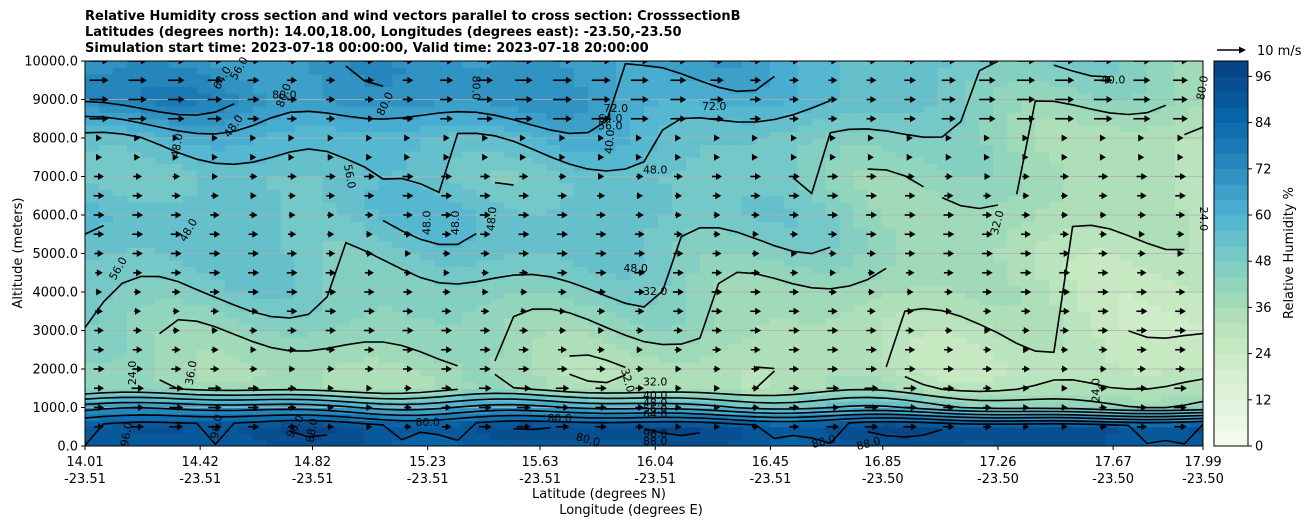  I want to click on contour-label: 80.0, so click(476, 88).